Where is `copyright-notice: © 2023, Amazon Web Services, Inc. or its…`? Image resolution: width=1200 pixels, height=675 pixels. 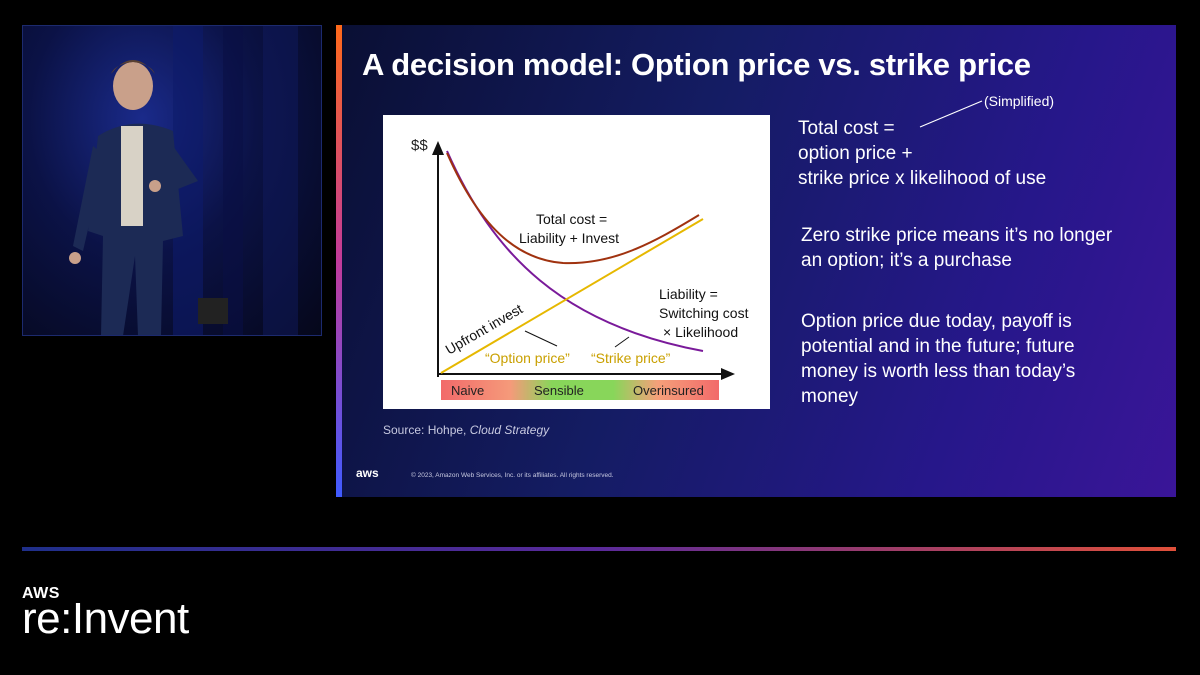 copyright-notice: © 2023, Amazon Web Services, Inc. or its… is located at coordinates (512, 475).